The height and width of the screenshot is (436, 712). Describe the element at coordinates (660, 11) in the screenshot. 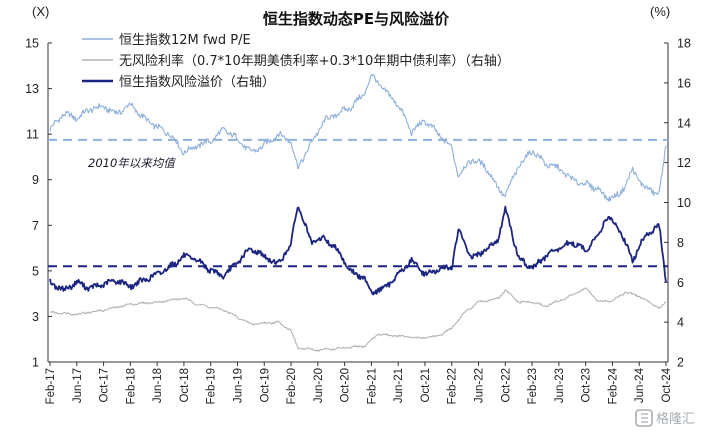

I see `right-axis-unit: (%)` at that location.